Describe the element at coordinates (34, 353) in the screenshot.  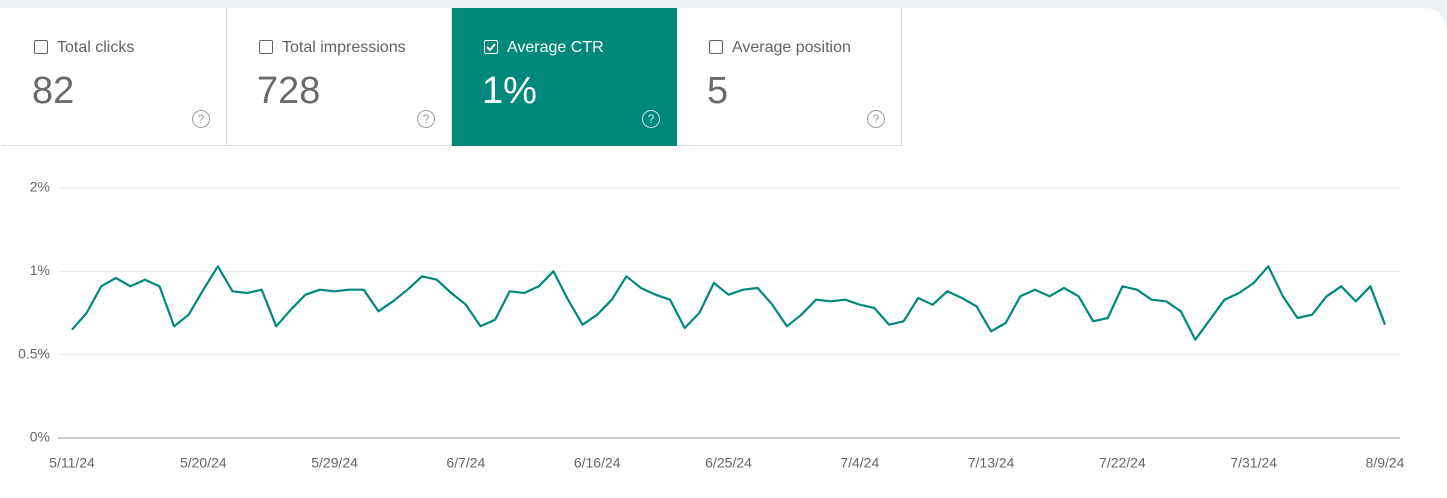
I see `y-tick-label: 0.5%` at that location.